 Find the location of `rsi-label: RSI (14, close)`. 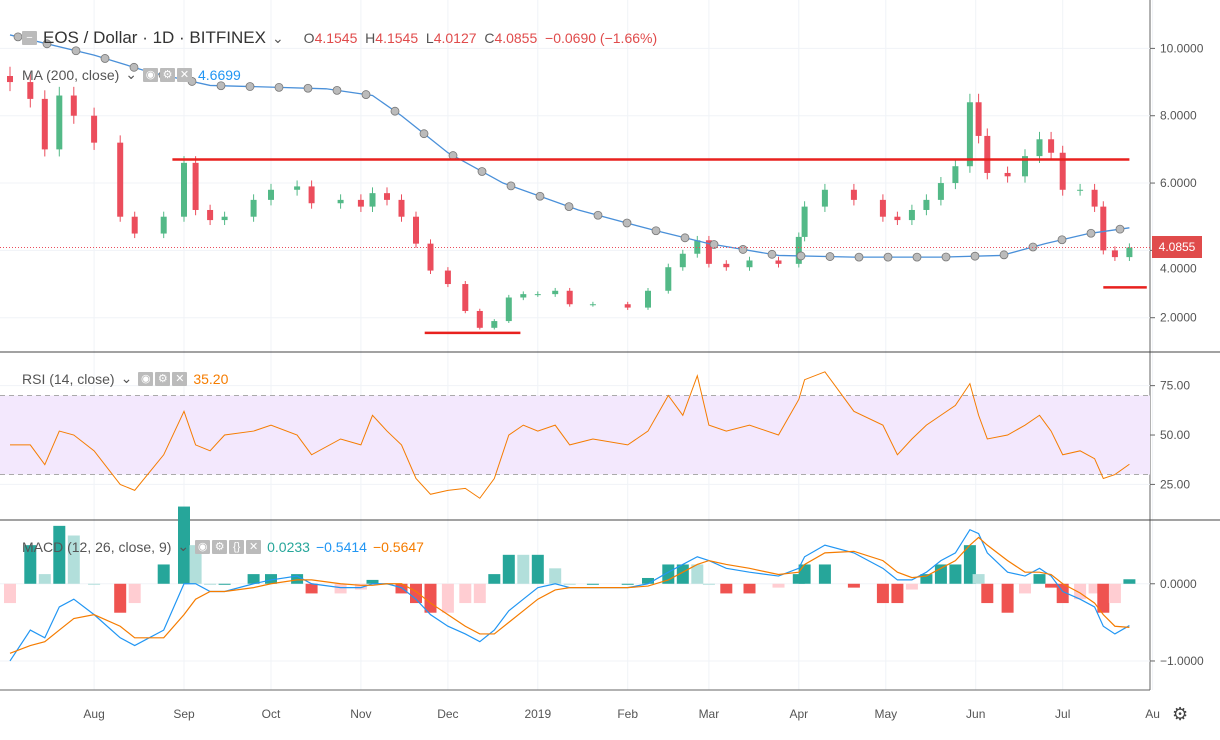

rsi-label: RSI (14, close) is located at coordinates (68, 378).